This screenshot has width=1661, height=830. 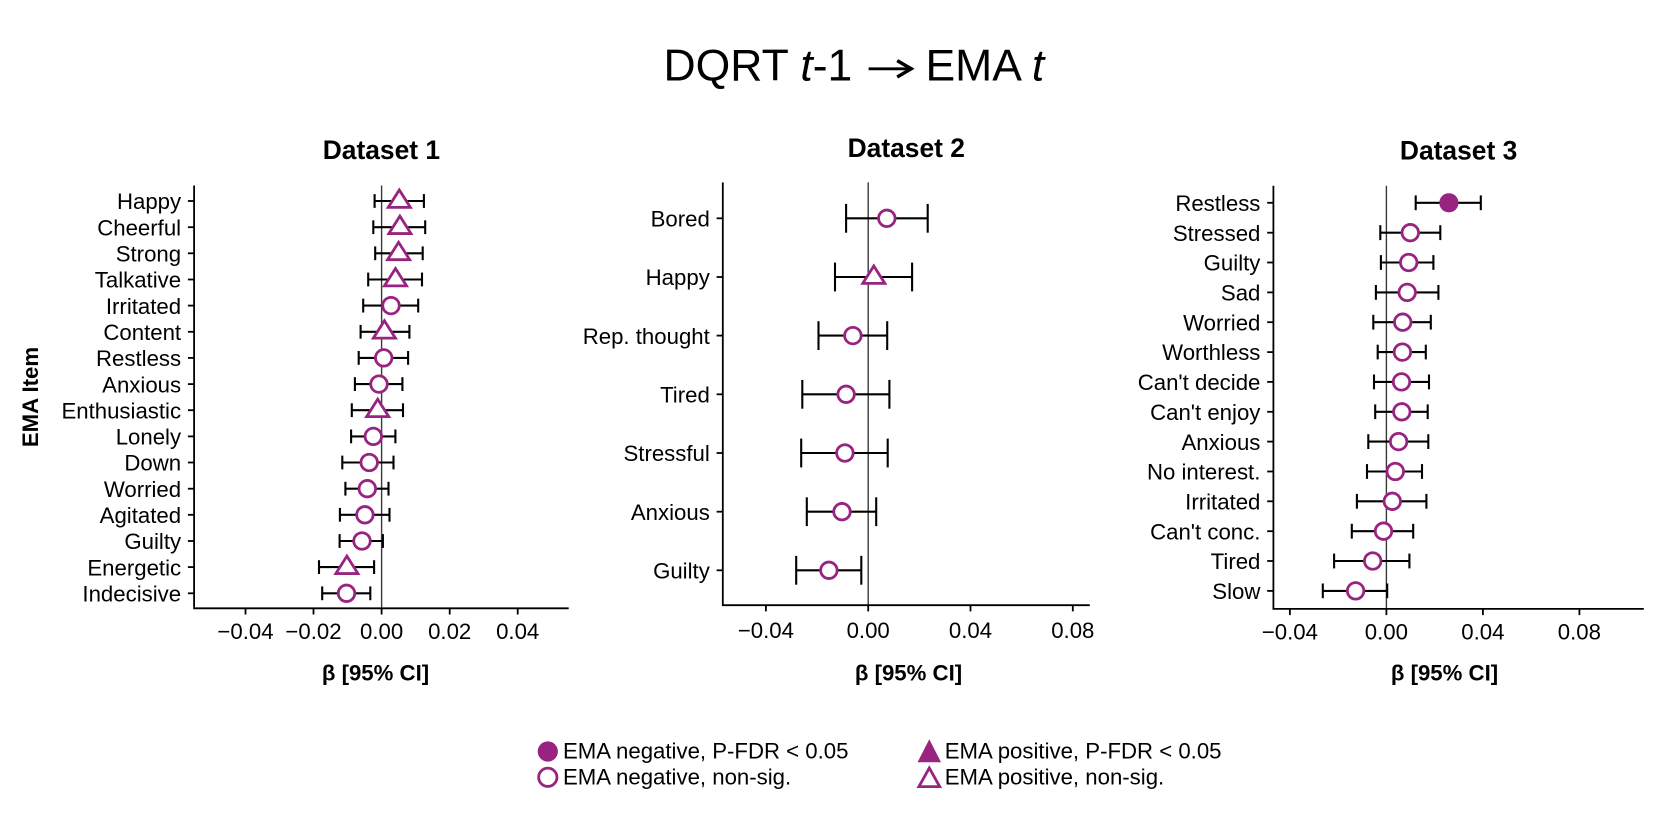 I want to click on svg-text: Lonely, so click(x=149, y=437).